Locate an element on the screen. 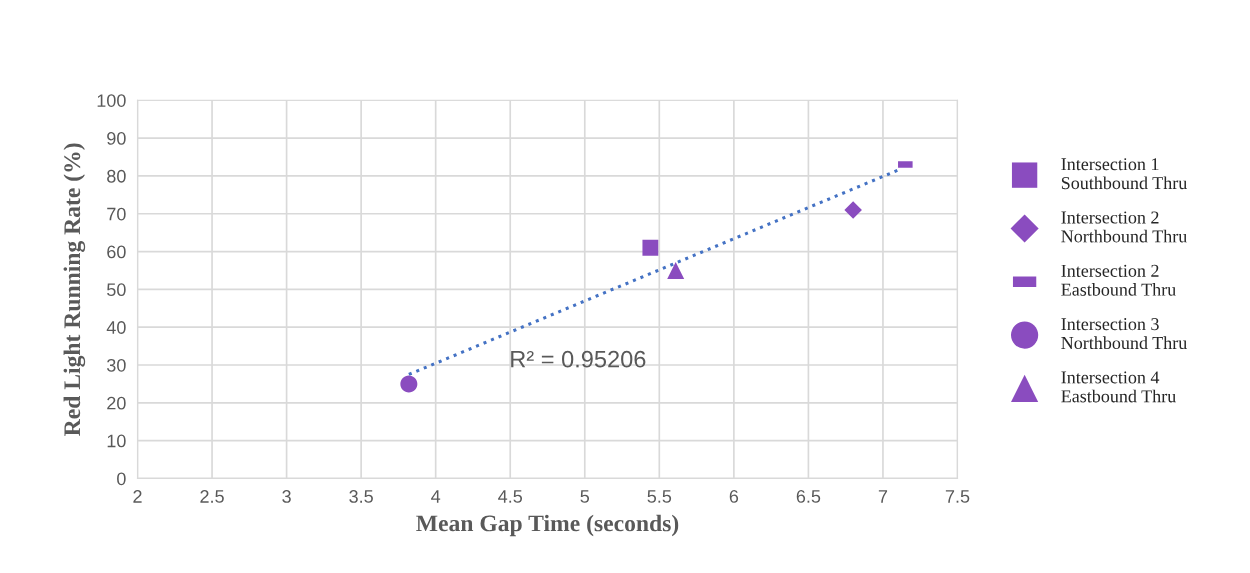  legend-label: Intersection 2 Northbound Thru is located at coordinates (1124, 227).